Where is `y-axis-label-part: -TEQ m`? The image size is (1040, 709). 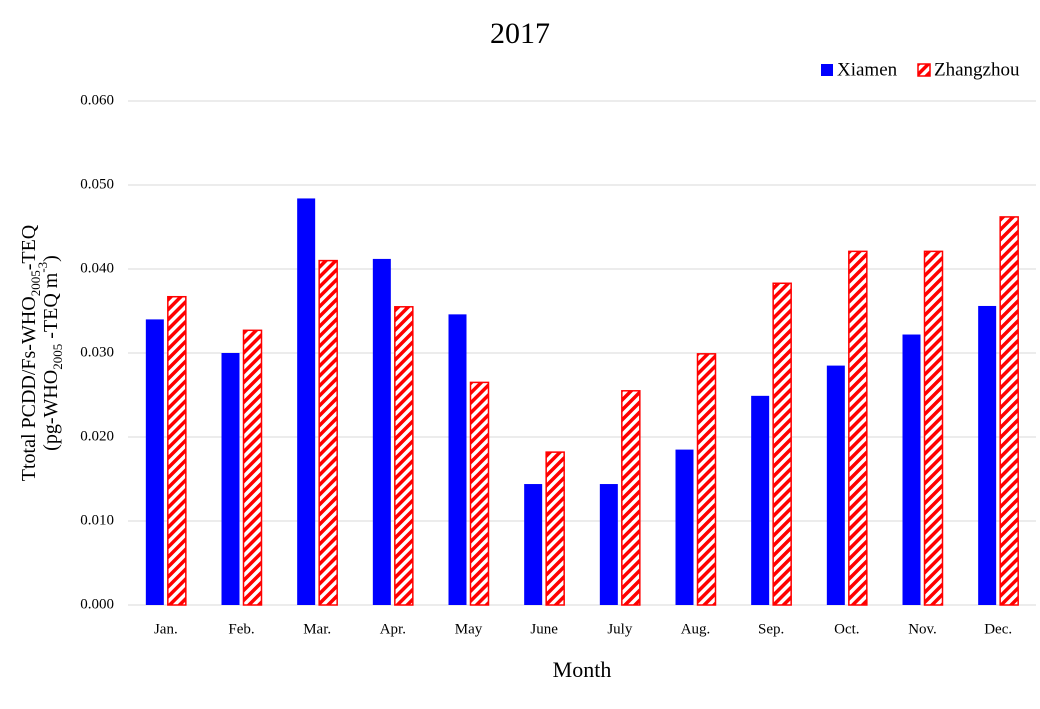
y-axis-label-part: -TEQ m is located at coordinates (51, 308).